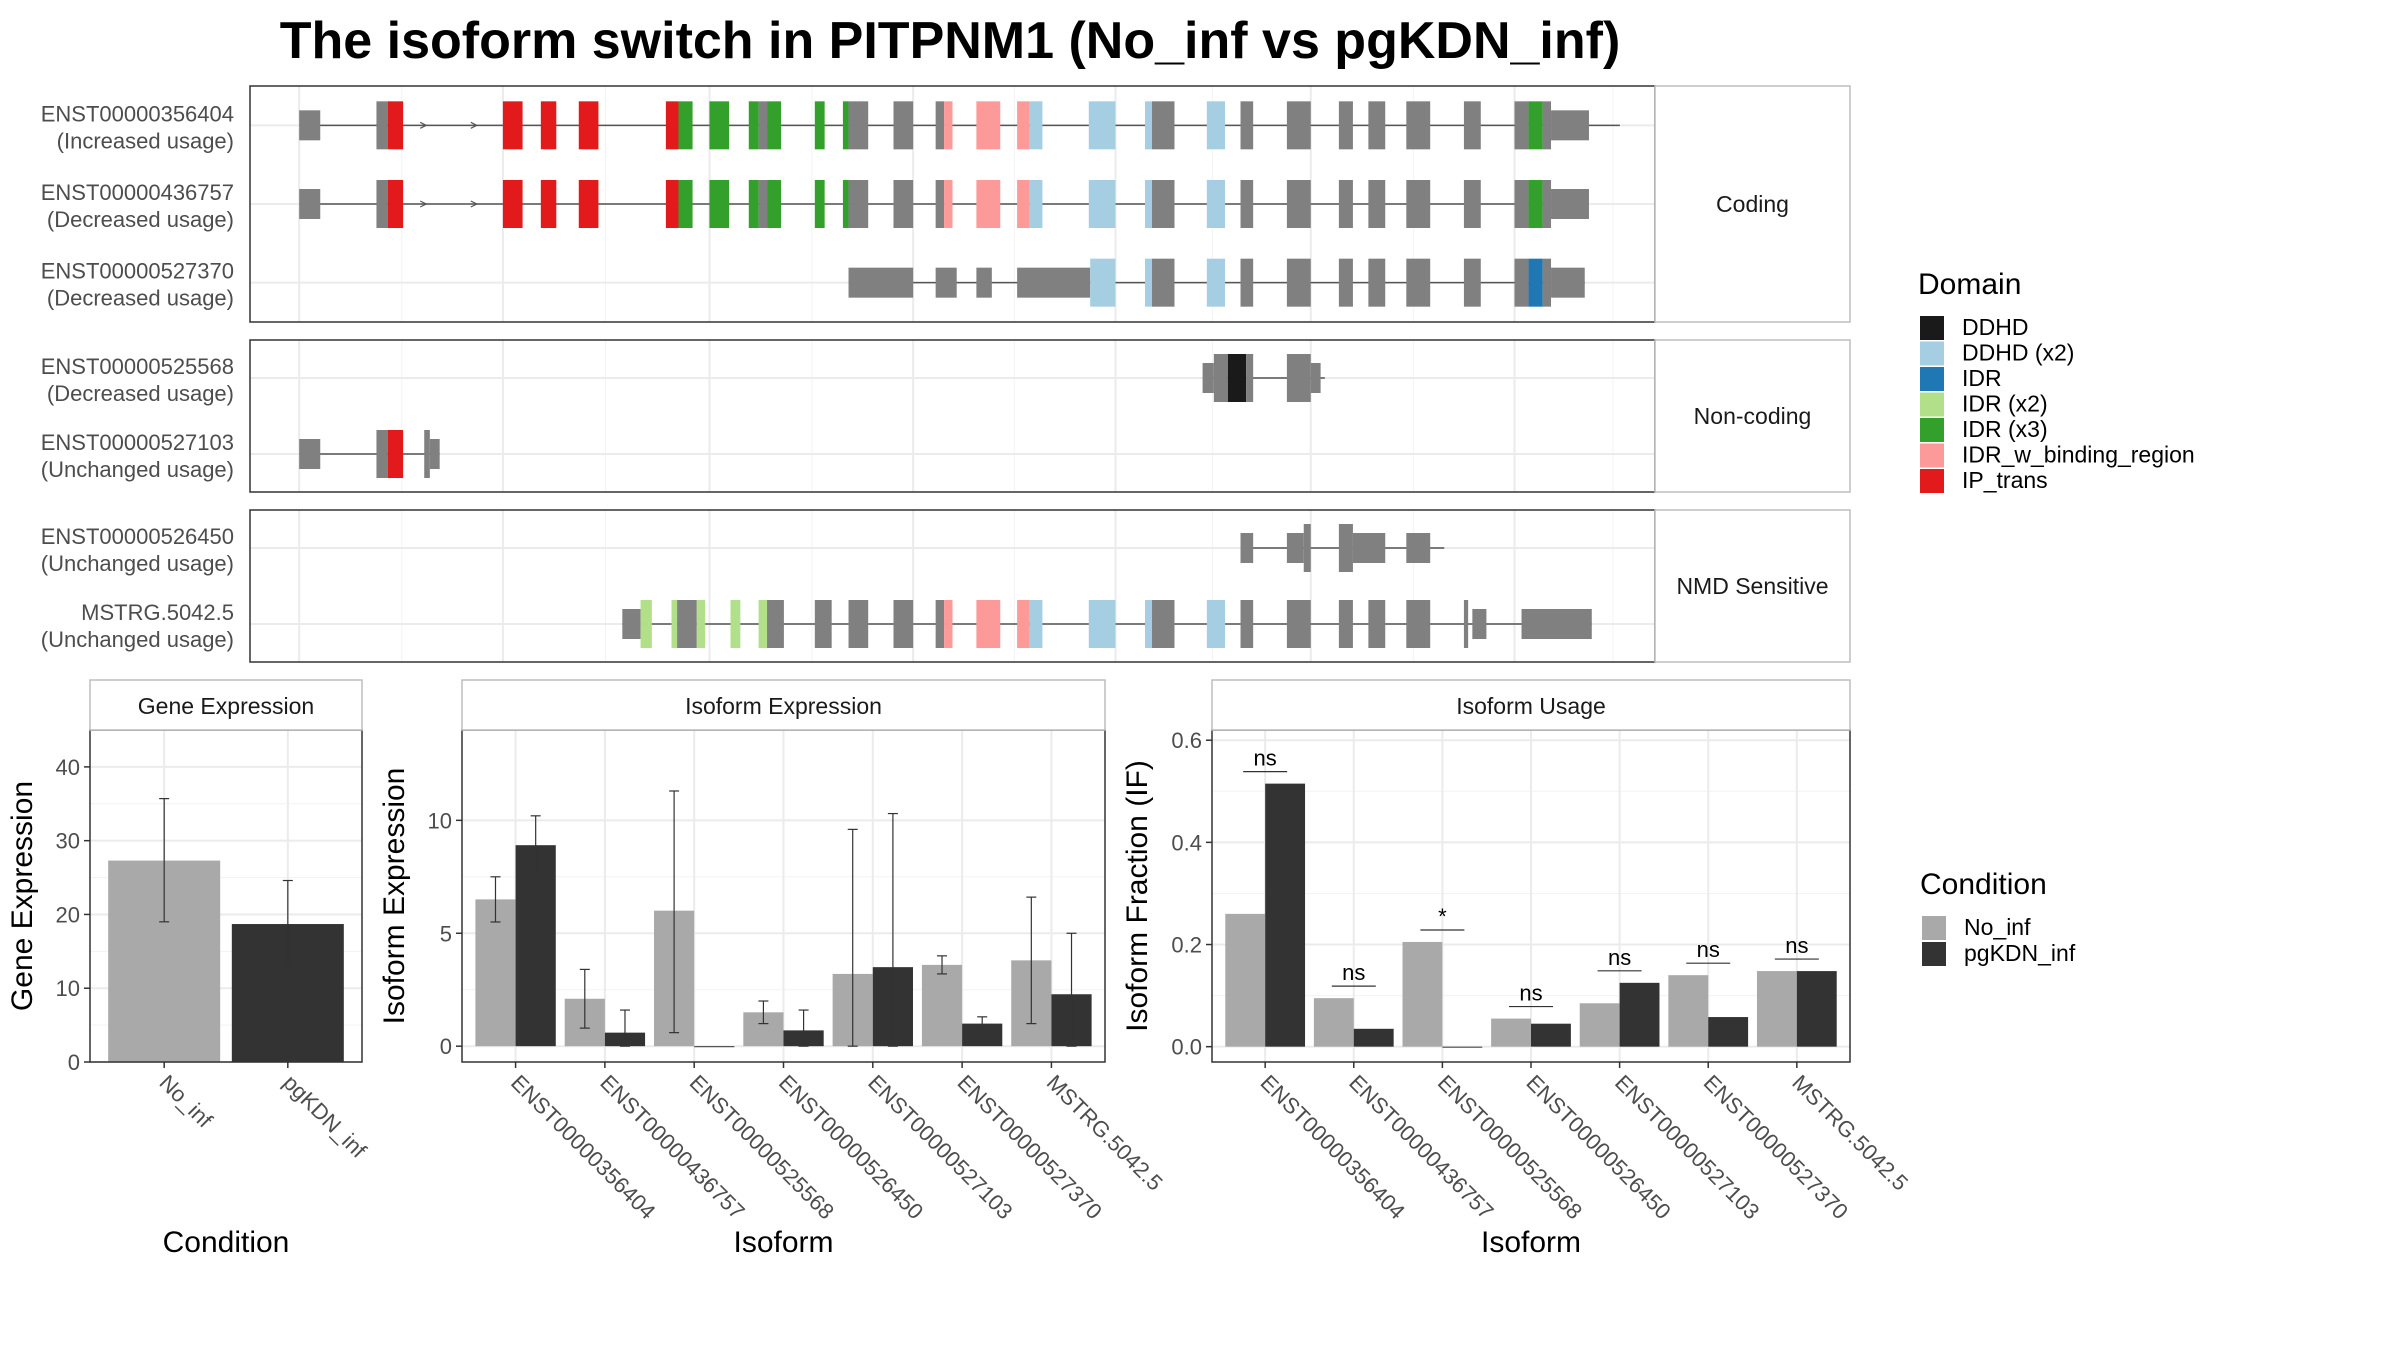 The width and height of the screenshot is (2400, 1350). I want to click on bar, so click(1373, 1037).